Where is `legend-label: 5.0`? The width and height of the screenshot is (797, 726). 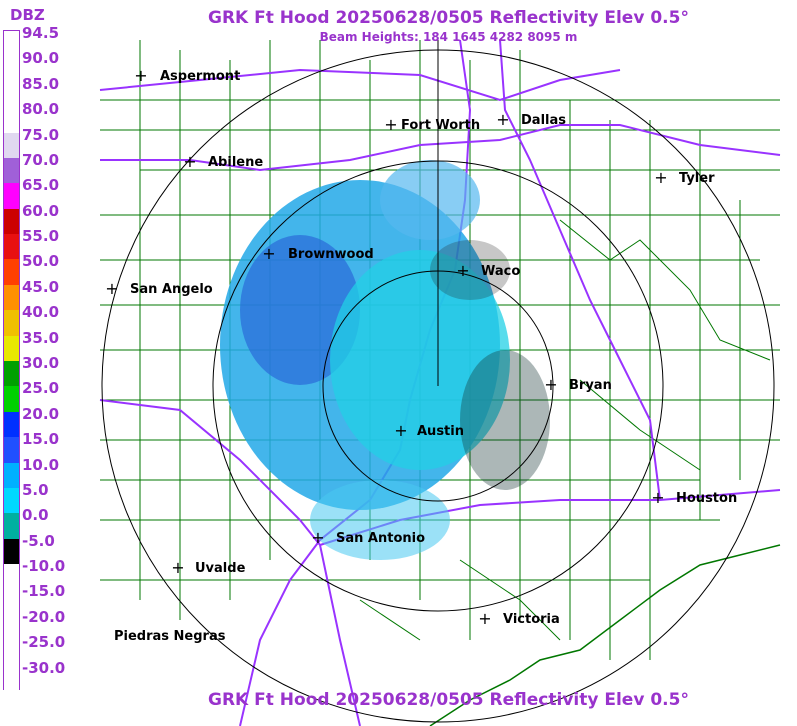
legend-label: 5.0 is located at coordinates (35, 489).